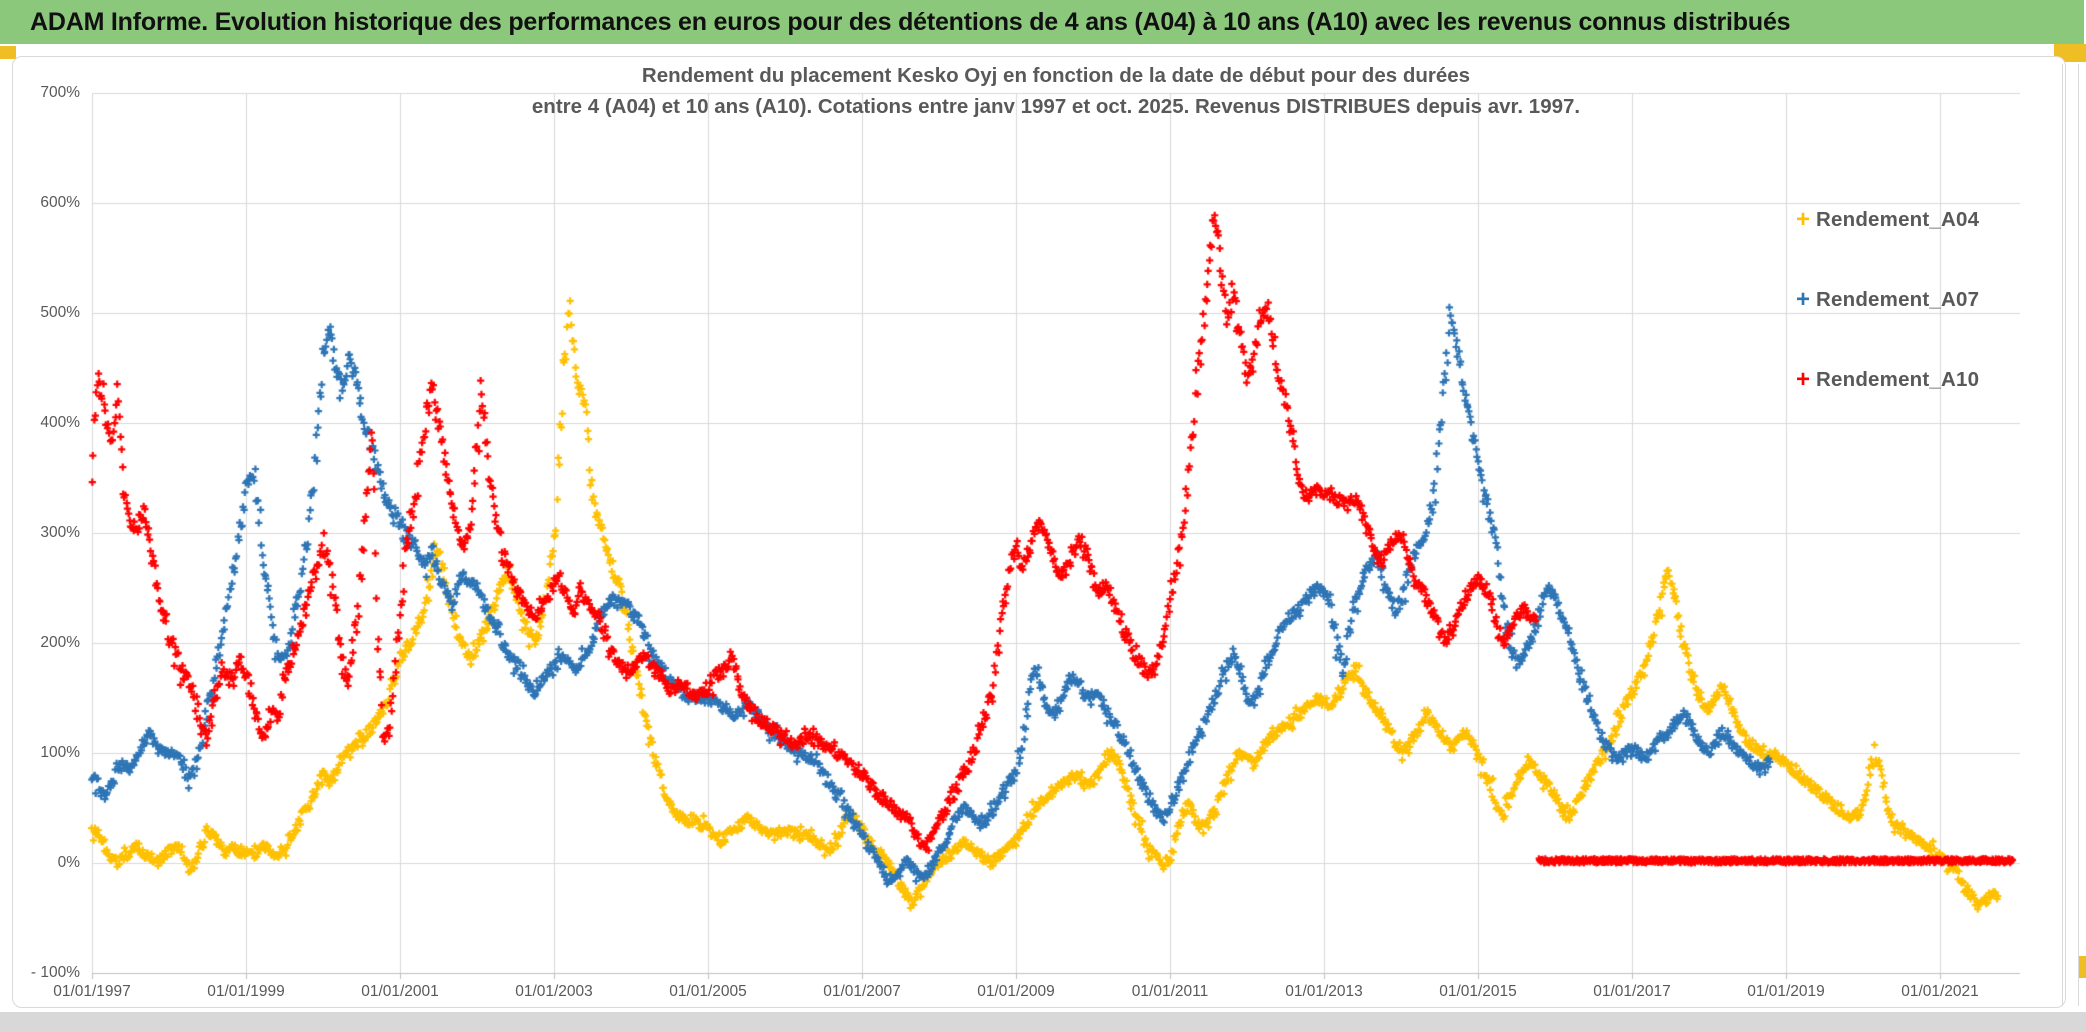 Image resolution: width=2086 pixels, height=1032 pixels. I want to click on scrollbar-track-line-right, so click(2078, 535).